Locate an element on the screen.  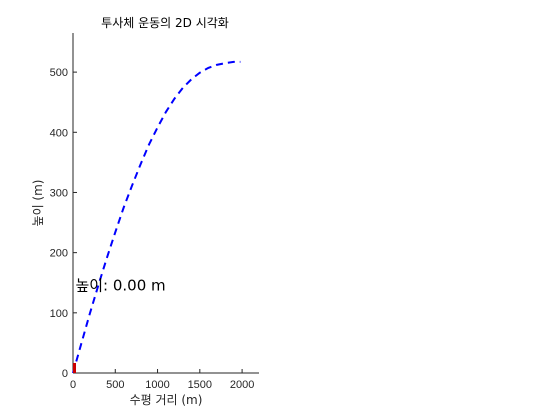
x-tick-label: 500 is located at coordinates (115, 385).